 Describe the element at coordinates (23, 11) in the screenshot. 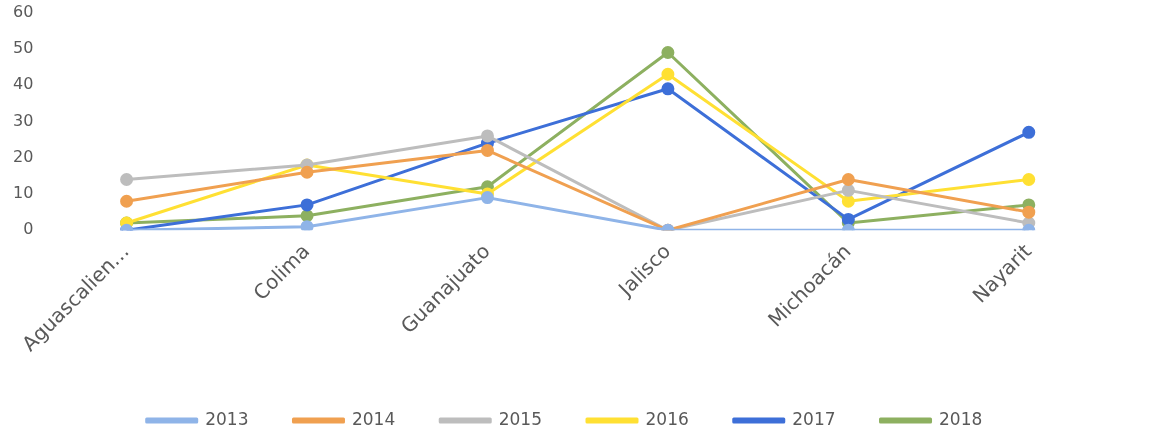

I see `y-tick-label: 60` at that location.